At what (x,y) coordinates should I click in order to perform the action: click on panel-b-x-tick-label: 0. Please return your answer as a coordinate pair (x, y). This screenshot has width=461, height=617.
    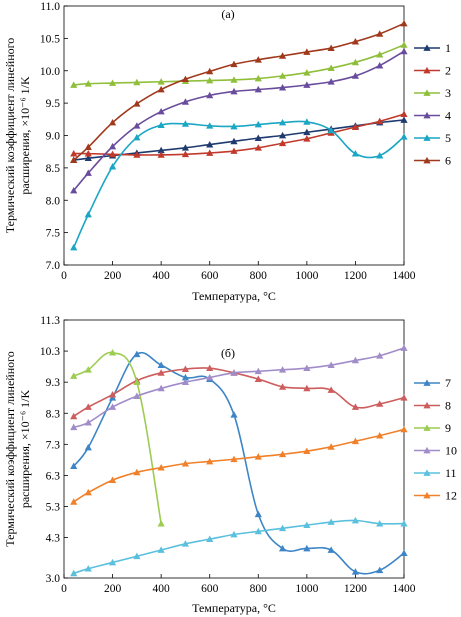
    Looking at the image, I should click on (64, 589).